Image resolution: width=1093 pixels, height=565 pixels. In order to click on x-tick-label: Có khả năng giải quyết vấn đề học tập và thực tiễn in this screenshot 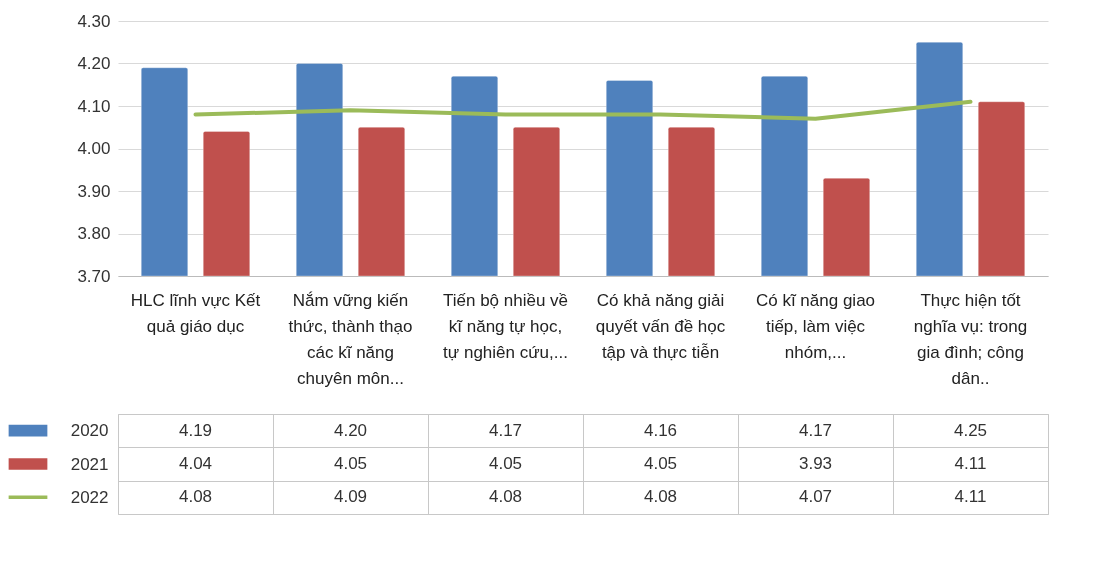, I will do `click(660, 326)`.